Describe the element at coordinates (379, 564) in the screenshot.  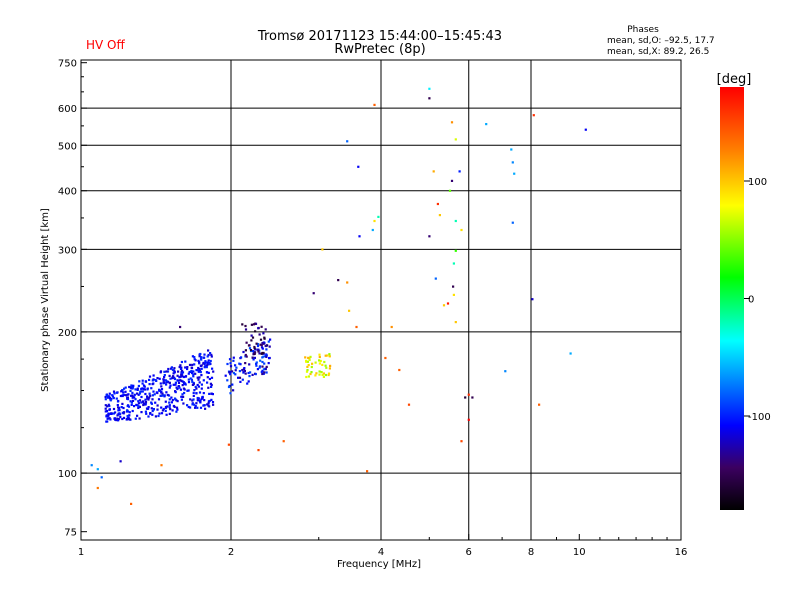
I see `x-axis-label: Frequency [MHz]` at that location.